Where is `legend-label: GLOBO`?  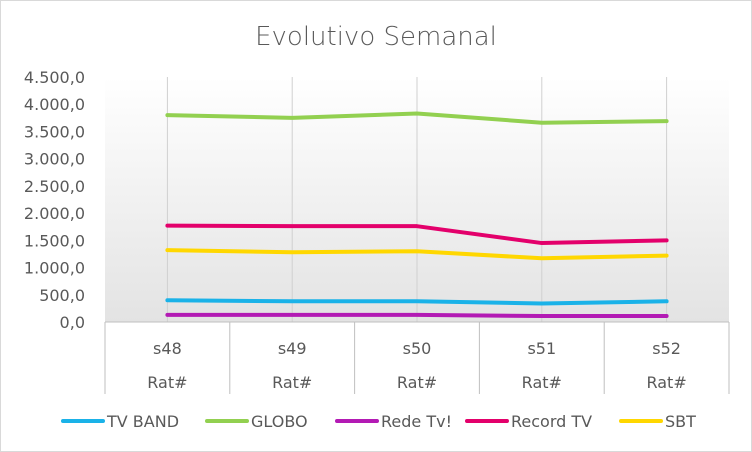
legend-label: GLOBO is located at coordinates (279, 421).